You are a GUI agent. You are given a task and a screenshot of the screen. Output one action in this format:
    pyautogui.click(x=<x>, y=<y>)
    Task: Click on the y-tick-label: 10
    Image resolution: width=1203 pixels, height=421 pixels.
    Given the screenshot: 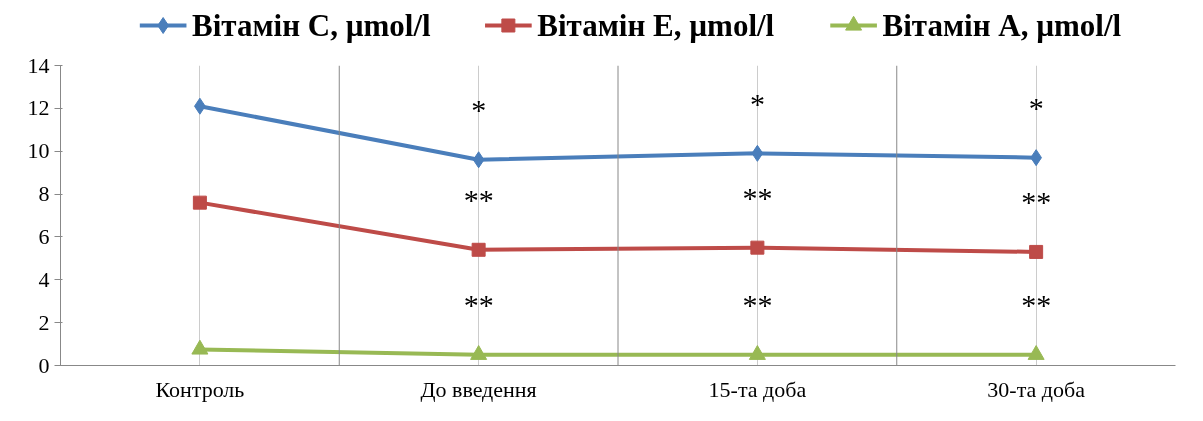 What is the action you would take?
    pyautogui.click(x=38, y=151)
    